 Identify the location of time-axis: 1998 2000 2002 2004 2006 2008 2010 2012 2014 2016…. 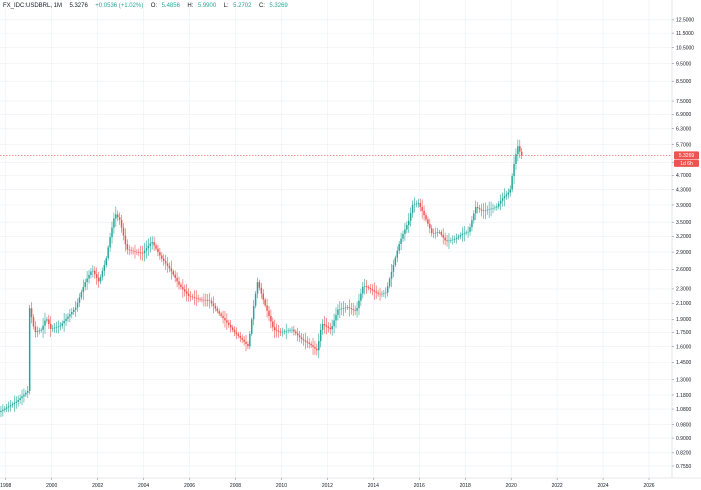
(327, 483).